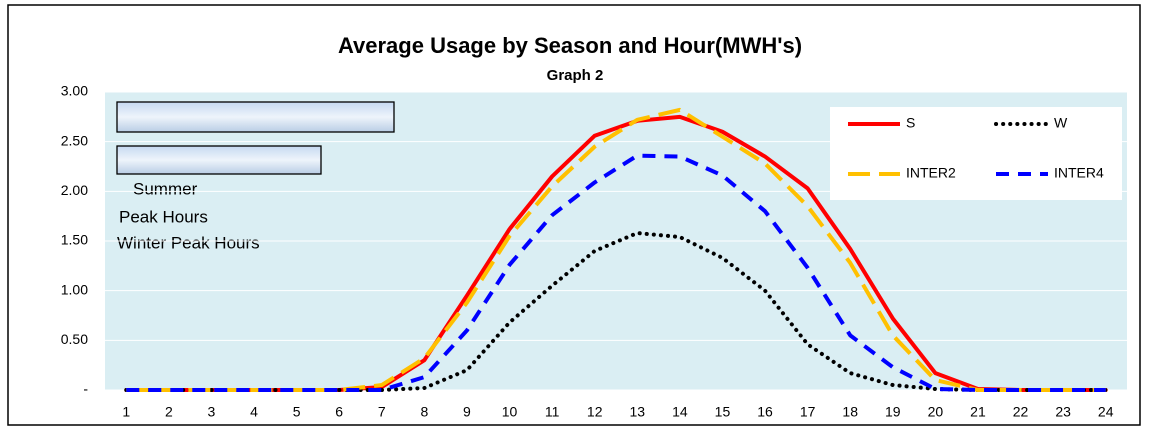 This screenshot has height=438, width=1149. I want to click on x-tick-label: 19, so click(893, 412).